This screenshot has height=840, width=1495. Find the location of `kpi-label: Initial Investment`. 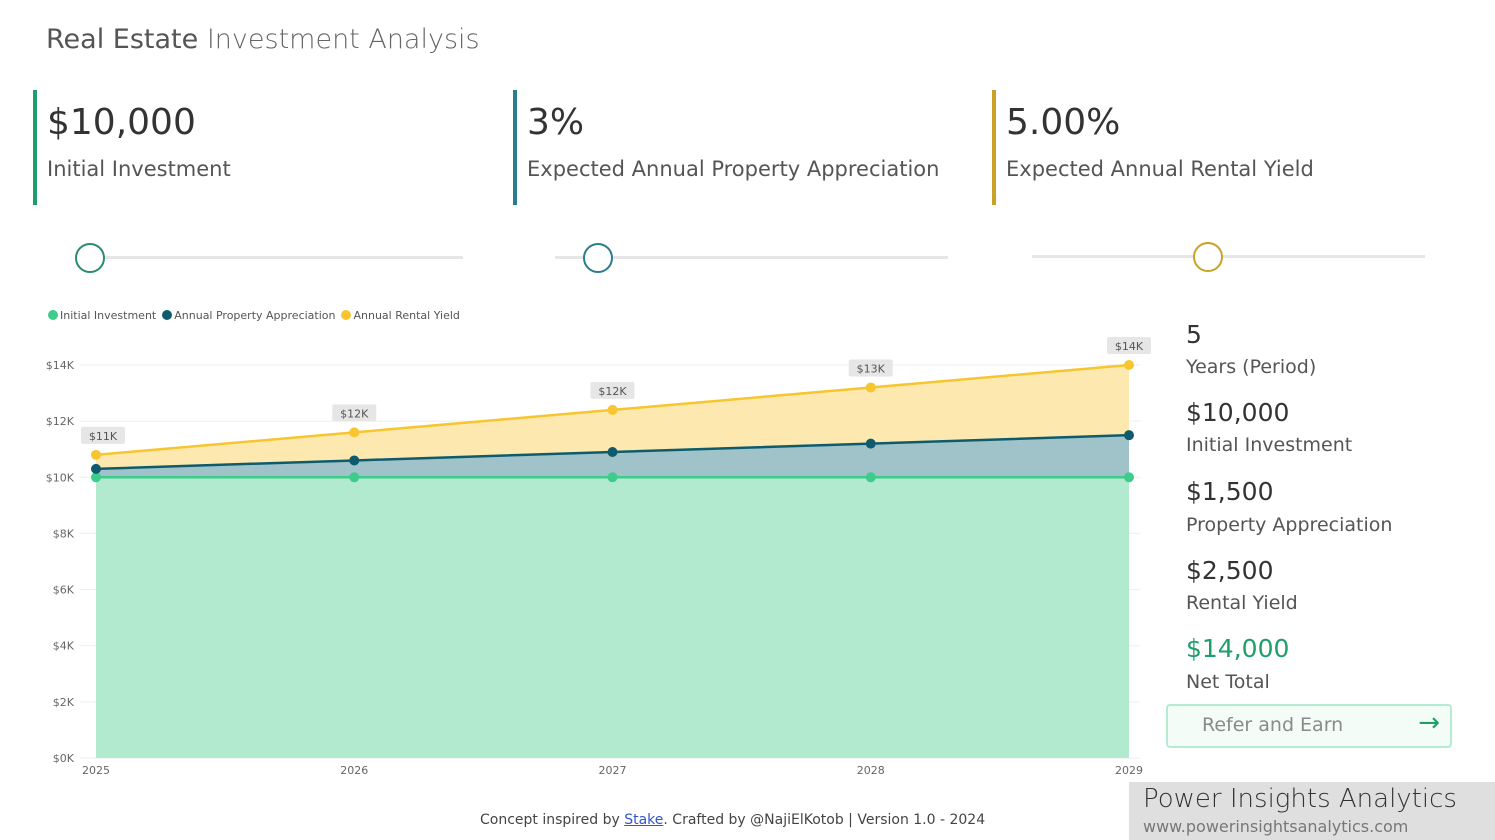

kpi-label: Initial Investment is located at coordinates (139, 169).